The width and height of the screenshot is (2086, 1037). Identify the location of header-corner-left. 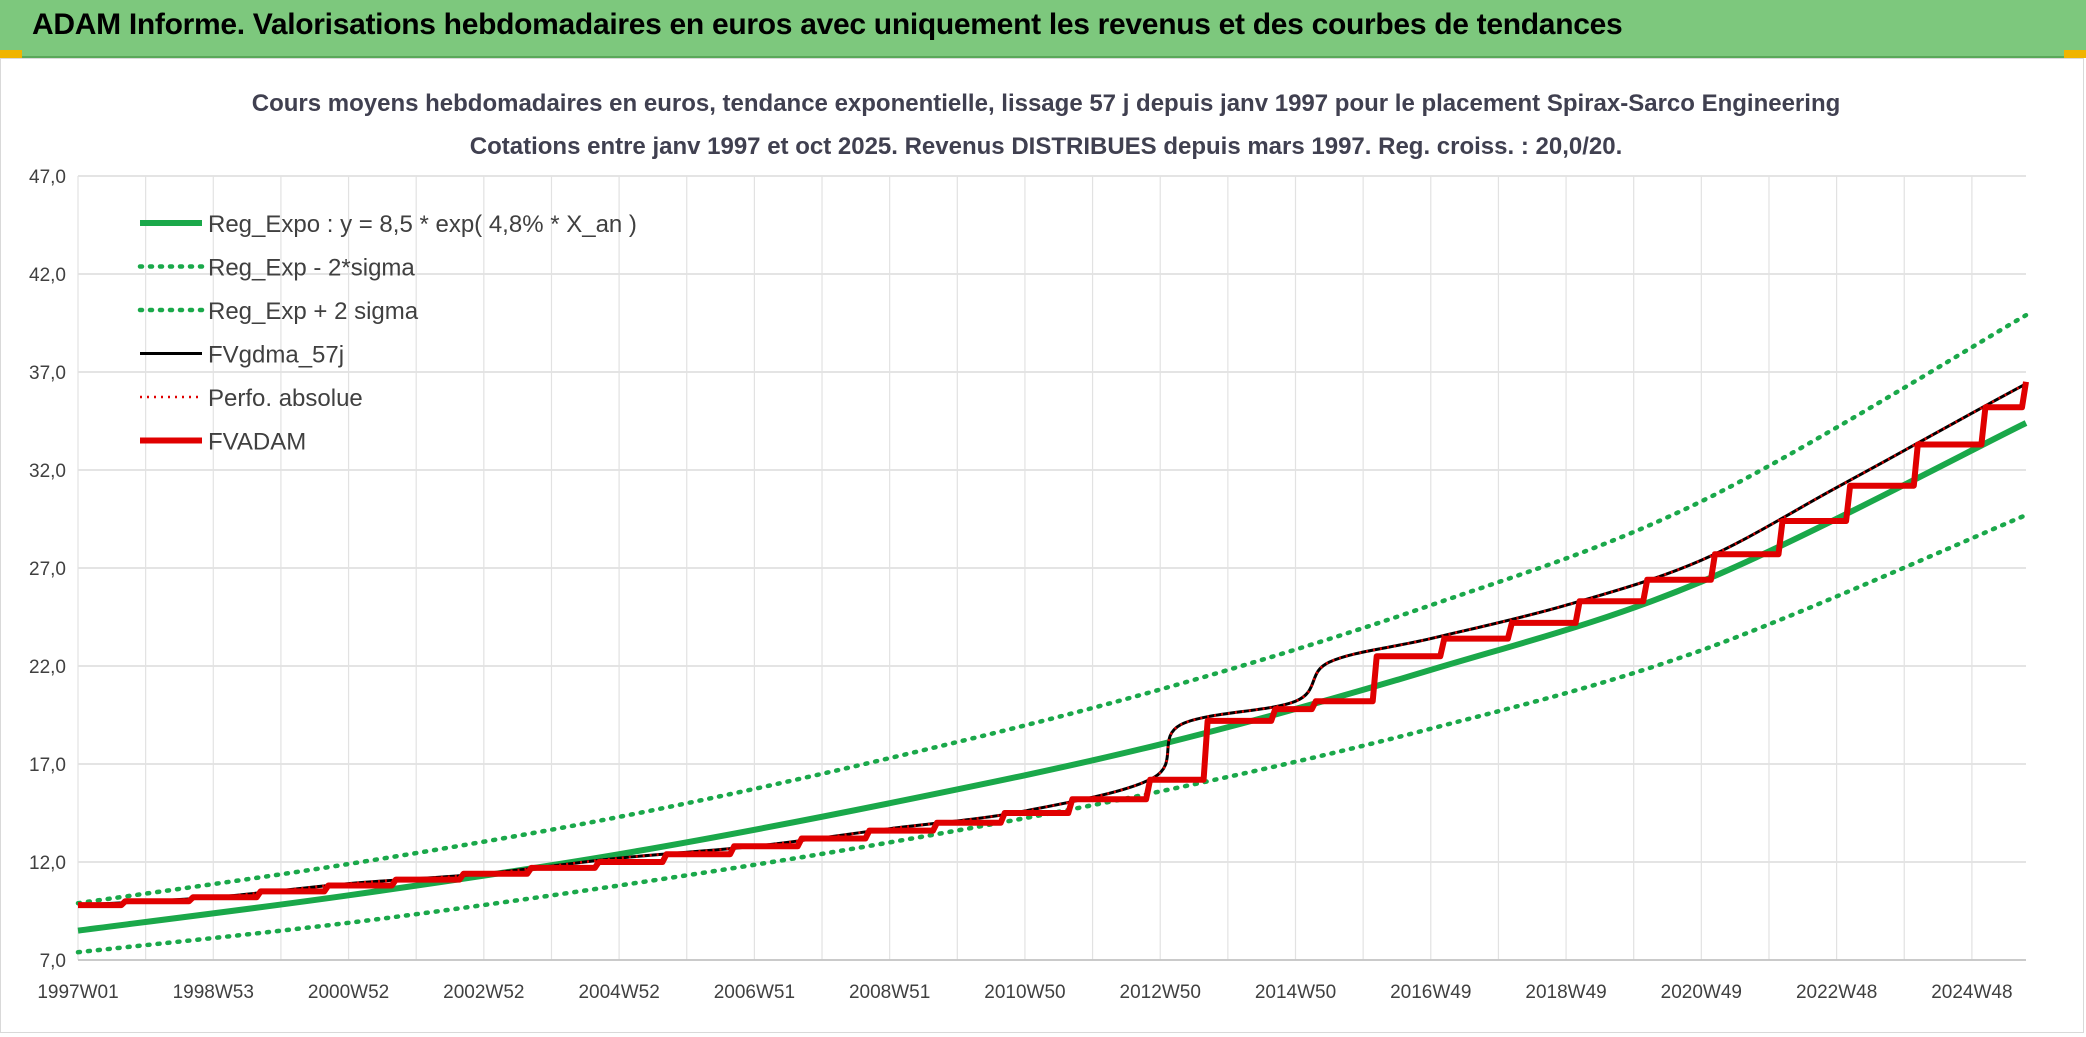
(11, 54).